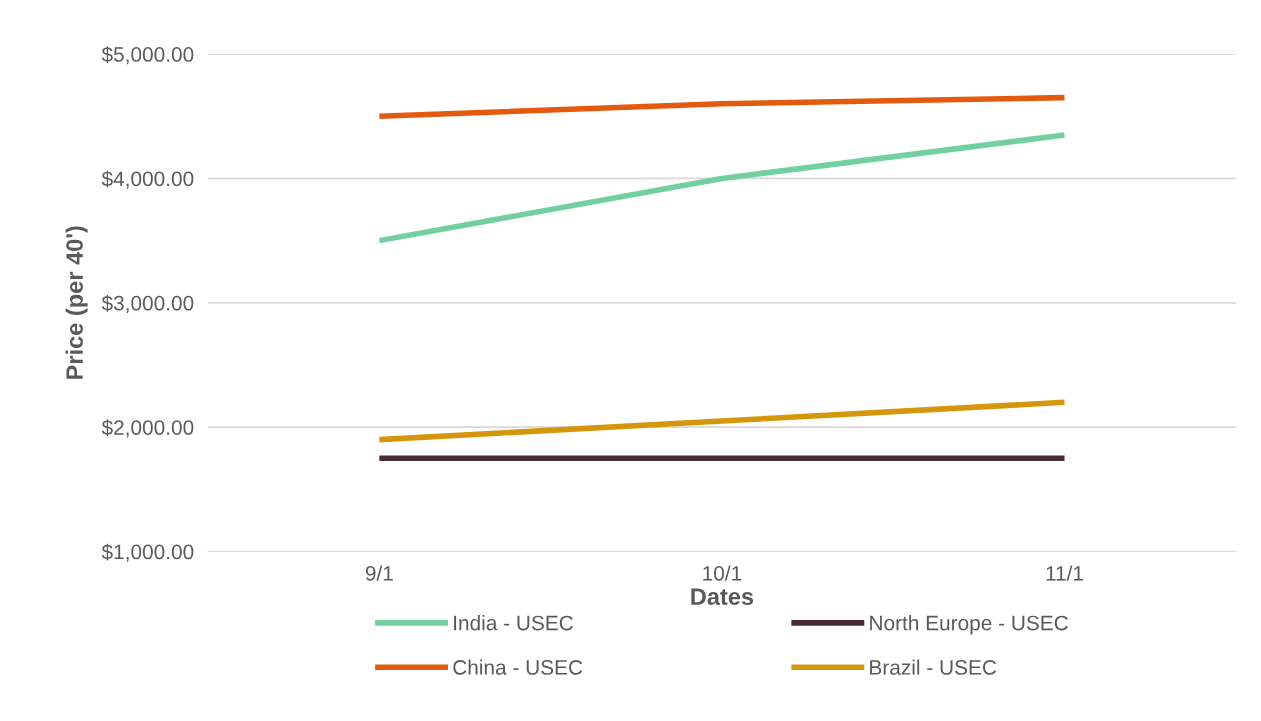  Describe the element at coordinates (147, 179) in the screenshot. I see `y-tick-label: $4,000.00` at that location.